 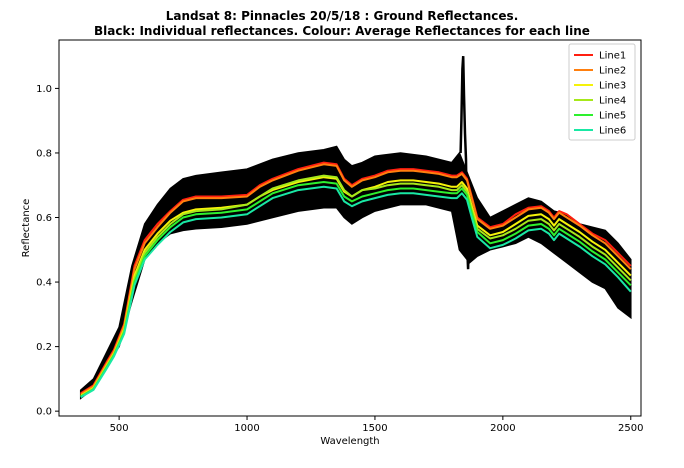 What do you see at coordinates (44, 412) in the screenshot?
I see `y-tick-label: 0.0` at bounding box center [44, 412].